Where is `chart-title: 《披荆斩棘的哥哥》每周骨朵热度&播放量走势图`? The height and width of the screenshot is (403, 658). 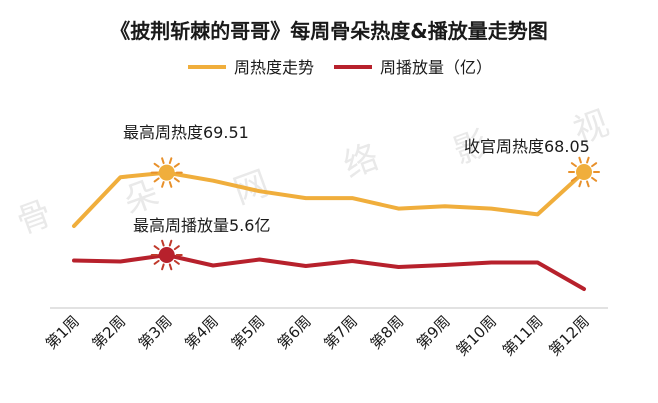 chart-title: 《披荆斩棘的哥哥》每周骨朵热度&播放量走势图 is located at coordinates (328, 31).